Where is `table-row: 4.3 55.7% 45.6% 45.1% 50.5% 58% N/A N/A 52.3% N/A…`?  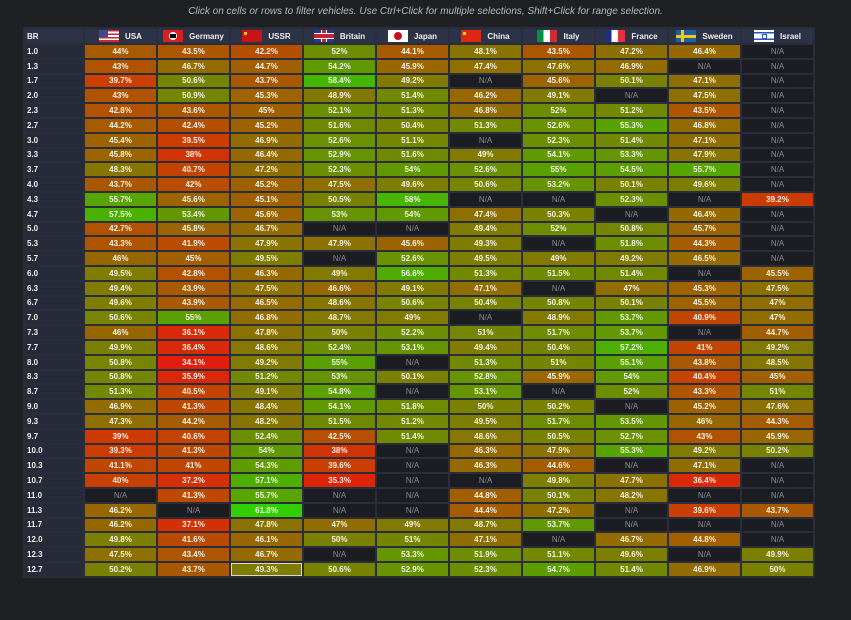
table-row: 4.3 55.7% 45.6% 45.1% 50.5% 58% N/A N/A 52.3% N/A… is located at coordinates (419, 199).